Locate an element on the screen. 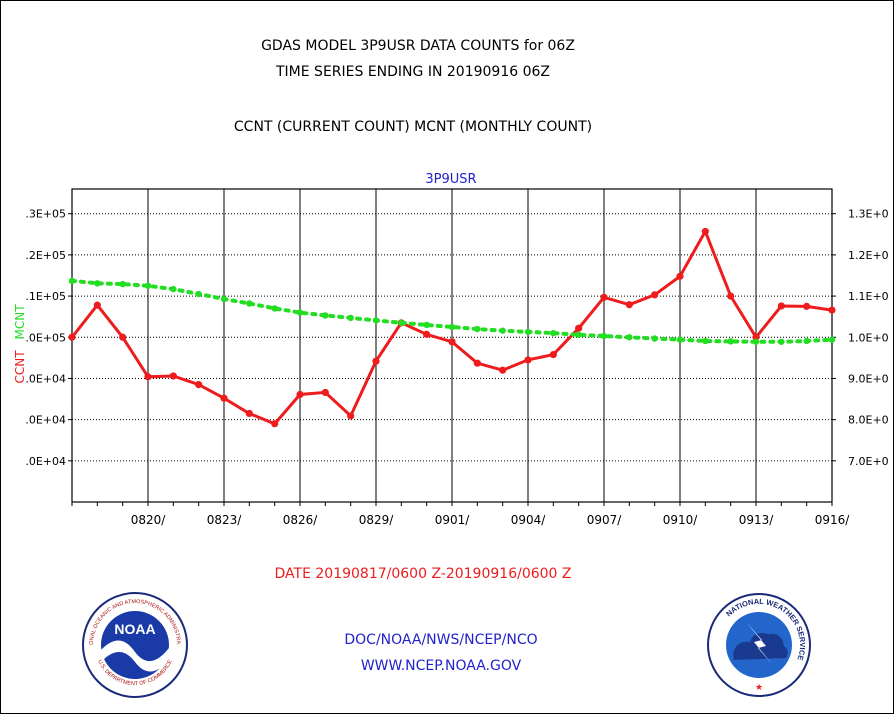 The height and width of the screenshot is (716, 896). chart-title: GDAS MODEL 3P9USR DATA COUNTS for 06Z is located at coordinates (418, 46).